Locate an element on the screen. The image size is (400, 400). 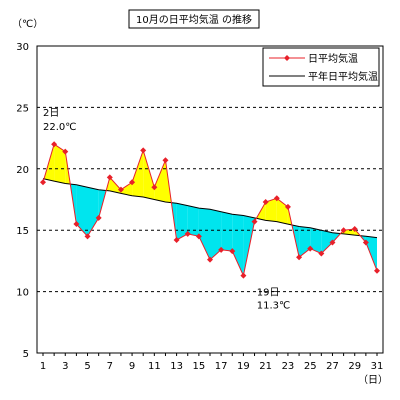
legend: 日平均気温 平年日平均気温 is located at coordinates (321, 67).